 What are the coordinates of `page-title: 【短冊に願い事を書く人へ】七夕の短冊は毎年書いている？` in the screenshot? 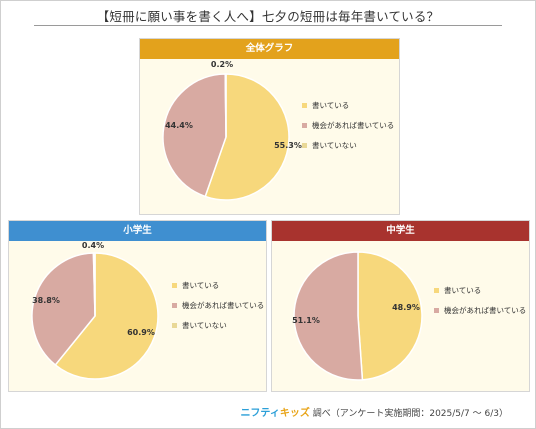 It's located at (268, 16).